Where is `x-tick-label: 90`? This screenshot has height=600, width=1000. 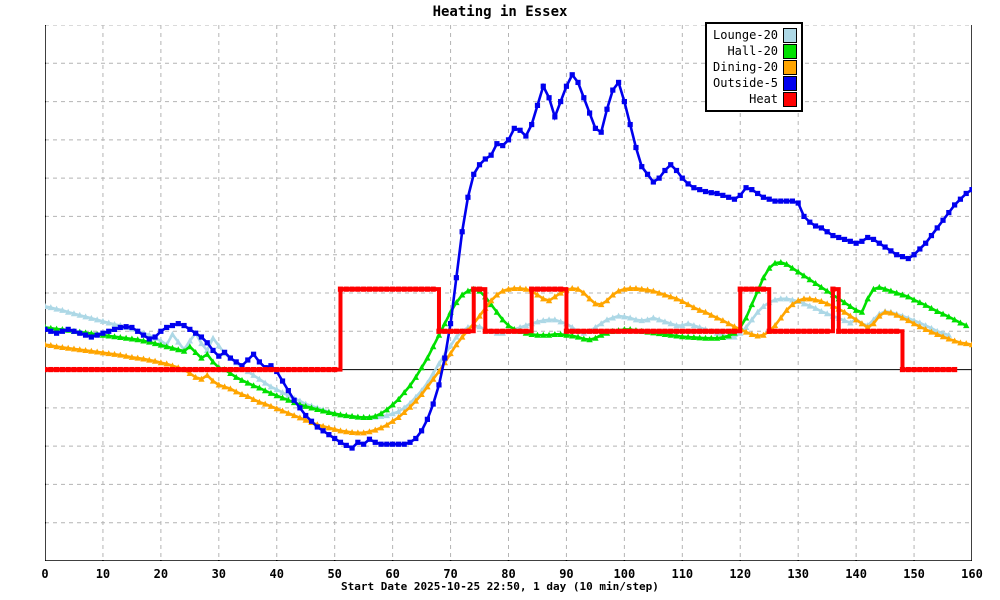
x-tick-label: 90 is located at coordinates (566, 574).